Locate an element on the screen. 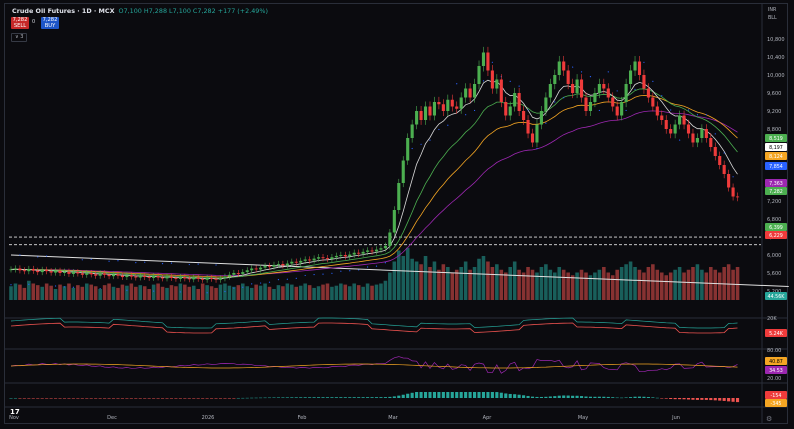  gear-icon: ⚙ is located at coordinates (769, 419).